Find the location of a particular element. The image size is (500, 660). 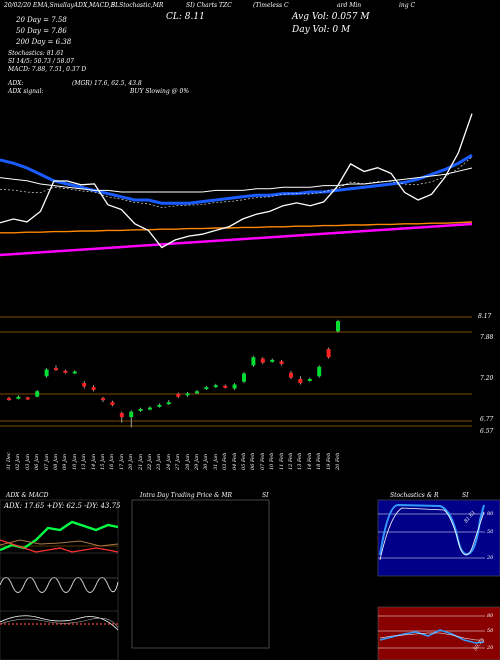

price-label-2: 7.88 is located at coordinates (487, 337).